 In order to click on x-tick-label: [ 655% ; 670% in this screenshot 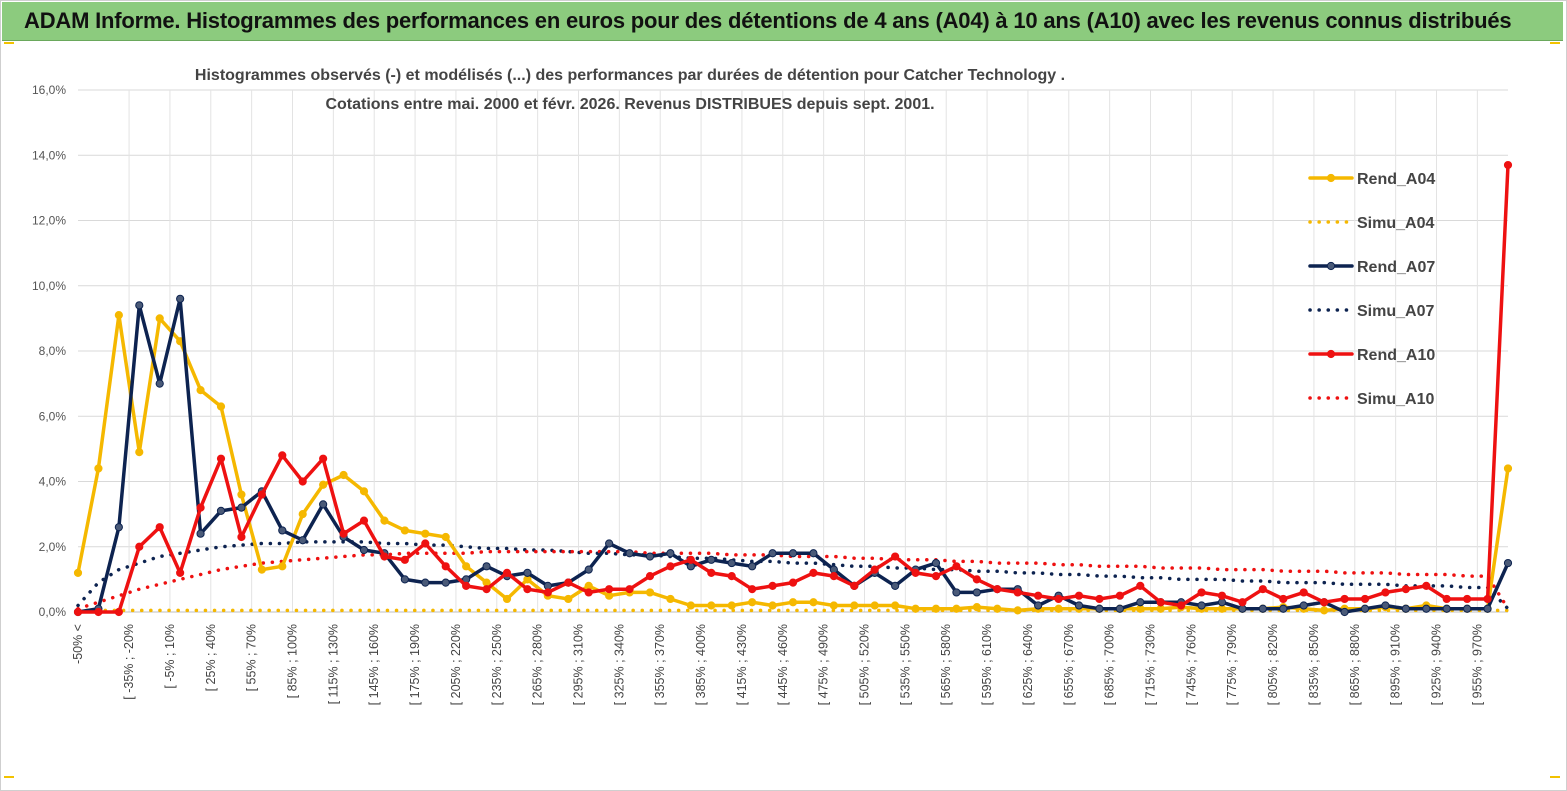, I will do `click(1069, 664)`.